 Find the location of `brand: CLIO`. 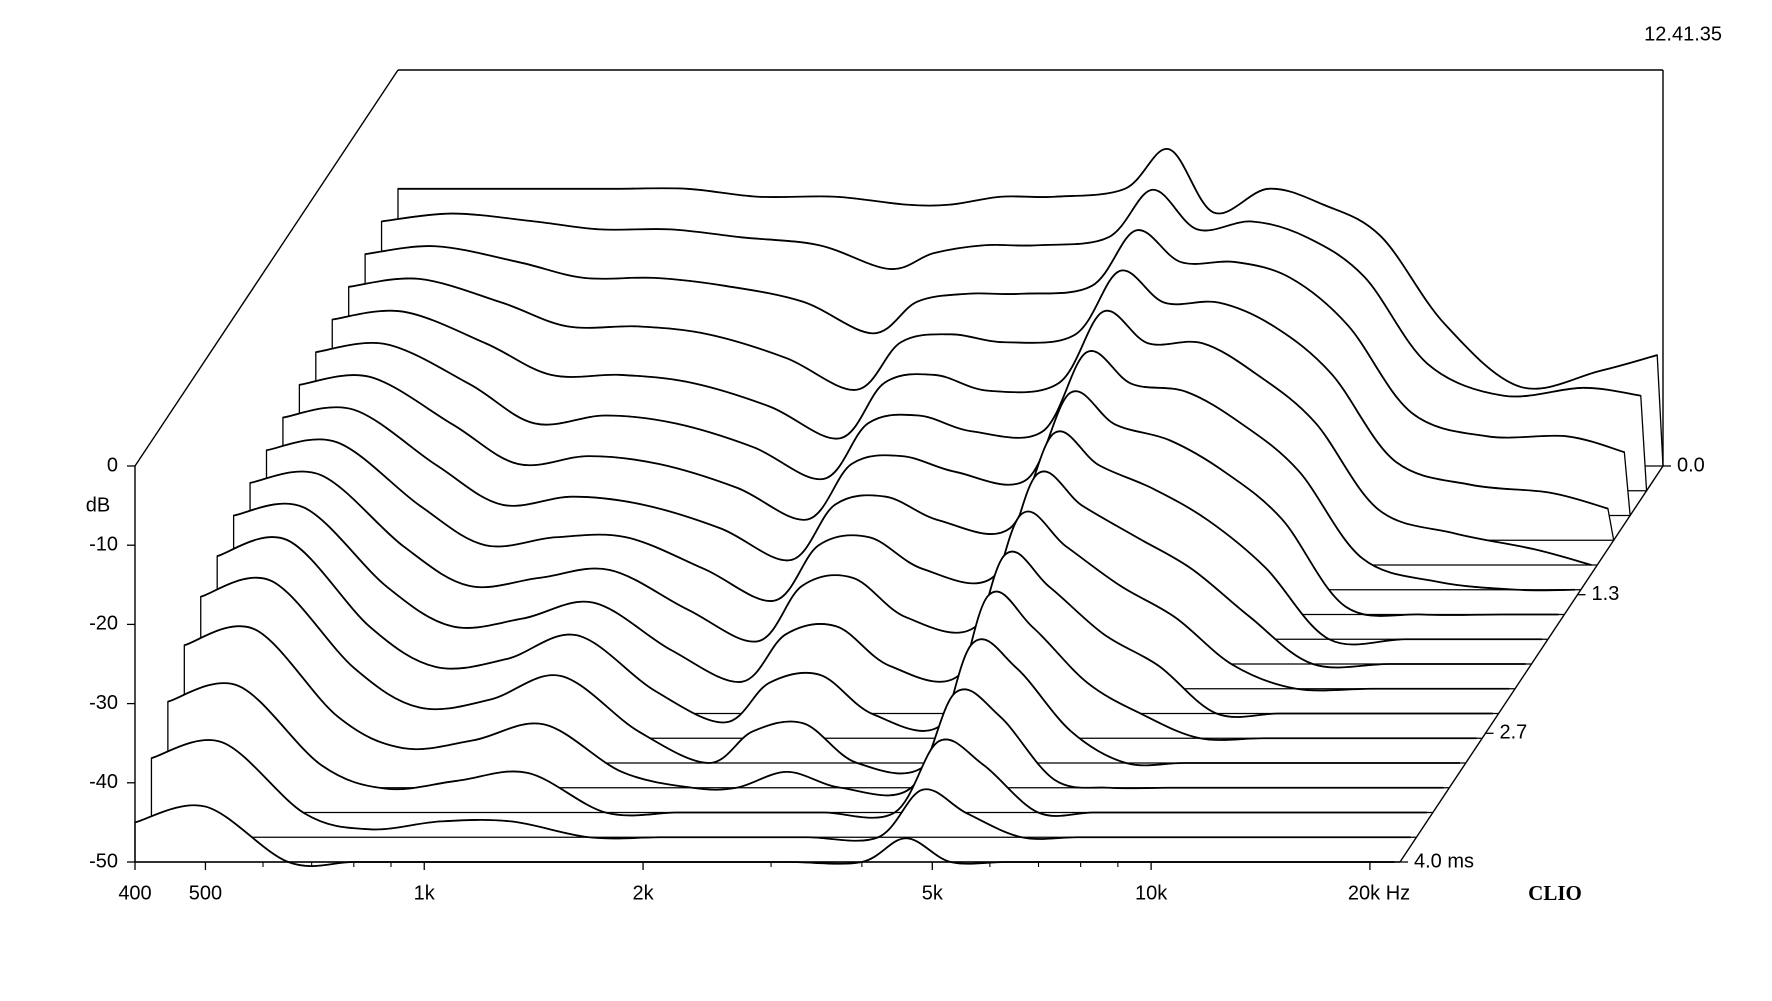

brand: CLIO is located at coordinates (1555, 893).